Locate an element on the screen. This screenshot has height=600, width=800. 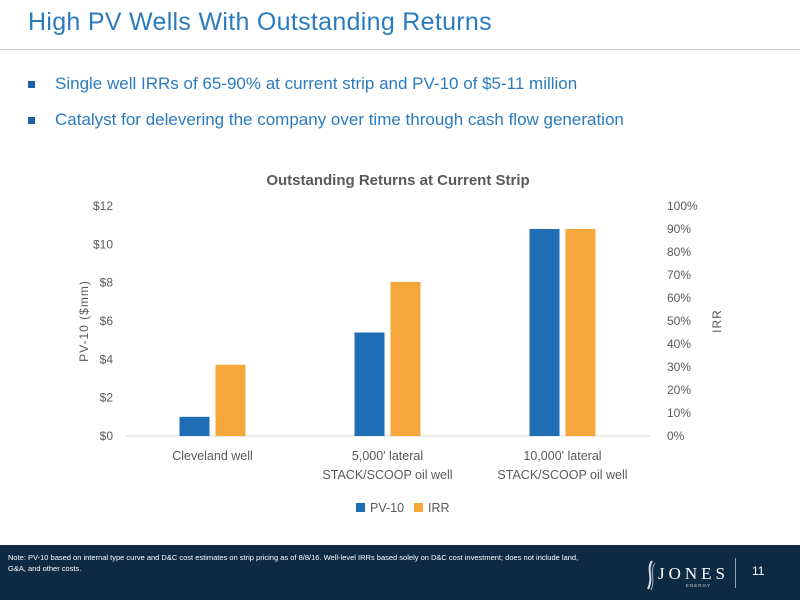
y2-tick-label: 90% is located at coordinates (679, 229).